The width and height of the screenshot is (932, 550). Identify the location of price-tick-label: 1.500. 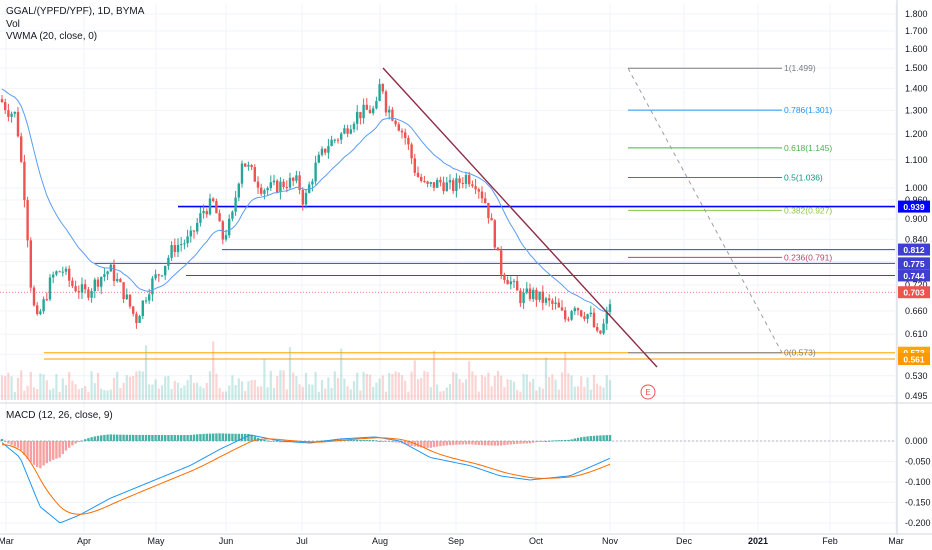
(916, 68).